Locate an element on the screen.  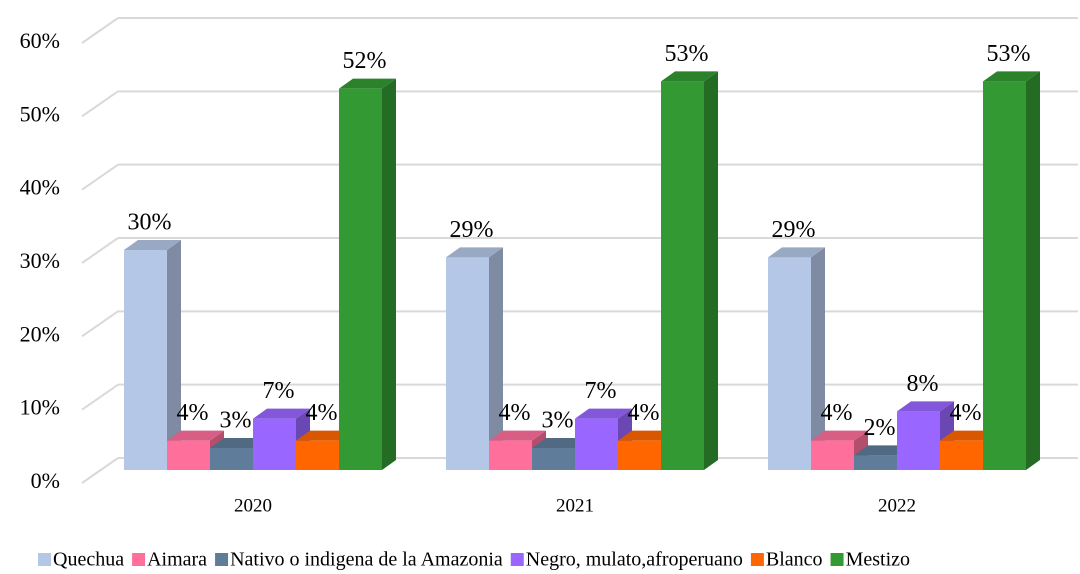
data-label: 30% is located at coordinates (150, 223).